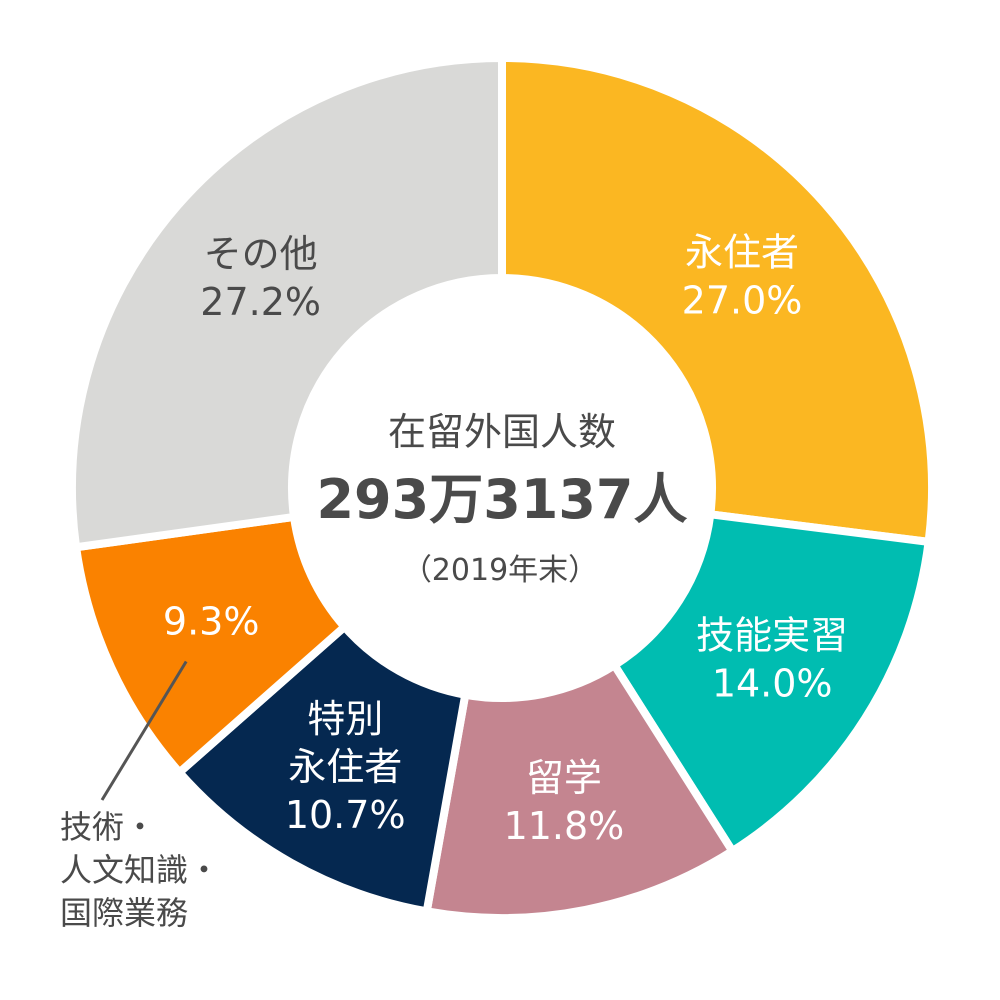  I want to click on leader-line, so click(144, 730).